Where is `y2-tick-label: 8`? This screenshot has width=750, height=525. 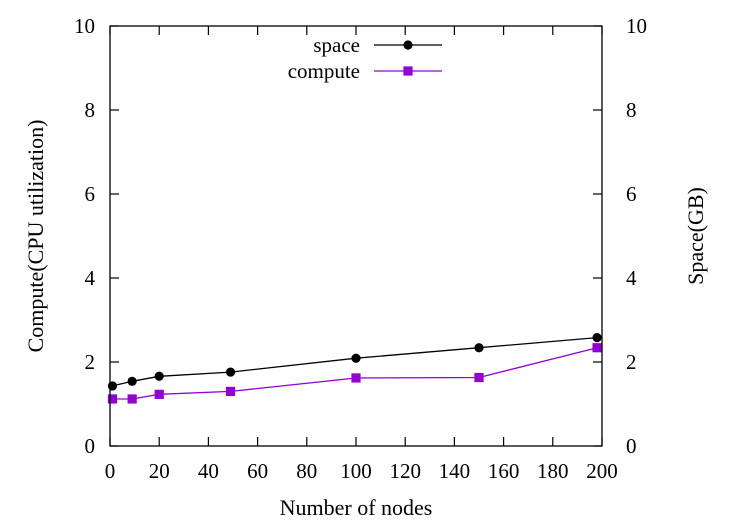
y2-tick-label: 8 is located at coordinates (631, 110).